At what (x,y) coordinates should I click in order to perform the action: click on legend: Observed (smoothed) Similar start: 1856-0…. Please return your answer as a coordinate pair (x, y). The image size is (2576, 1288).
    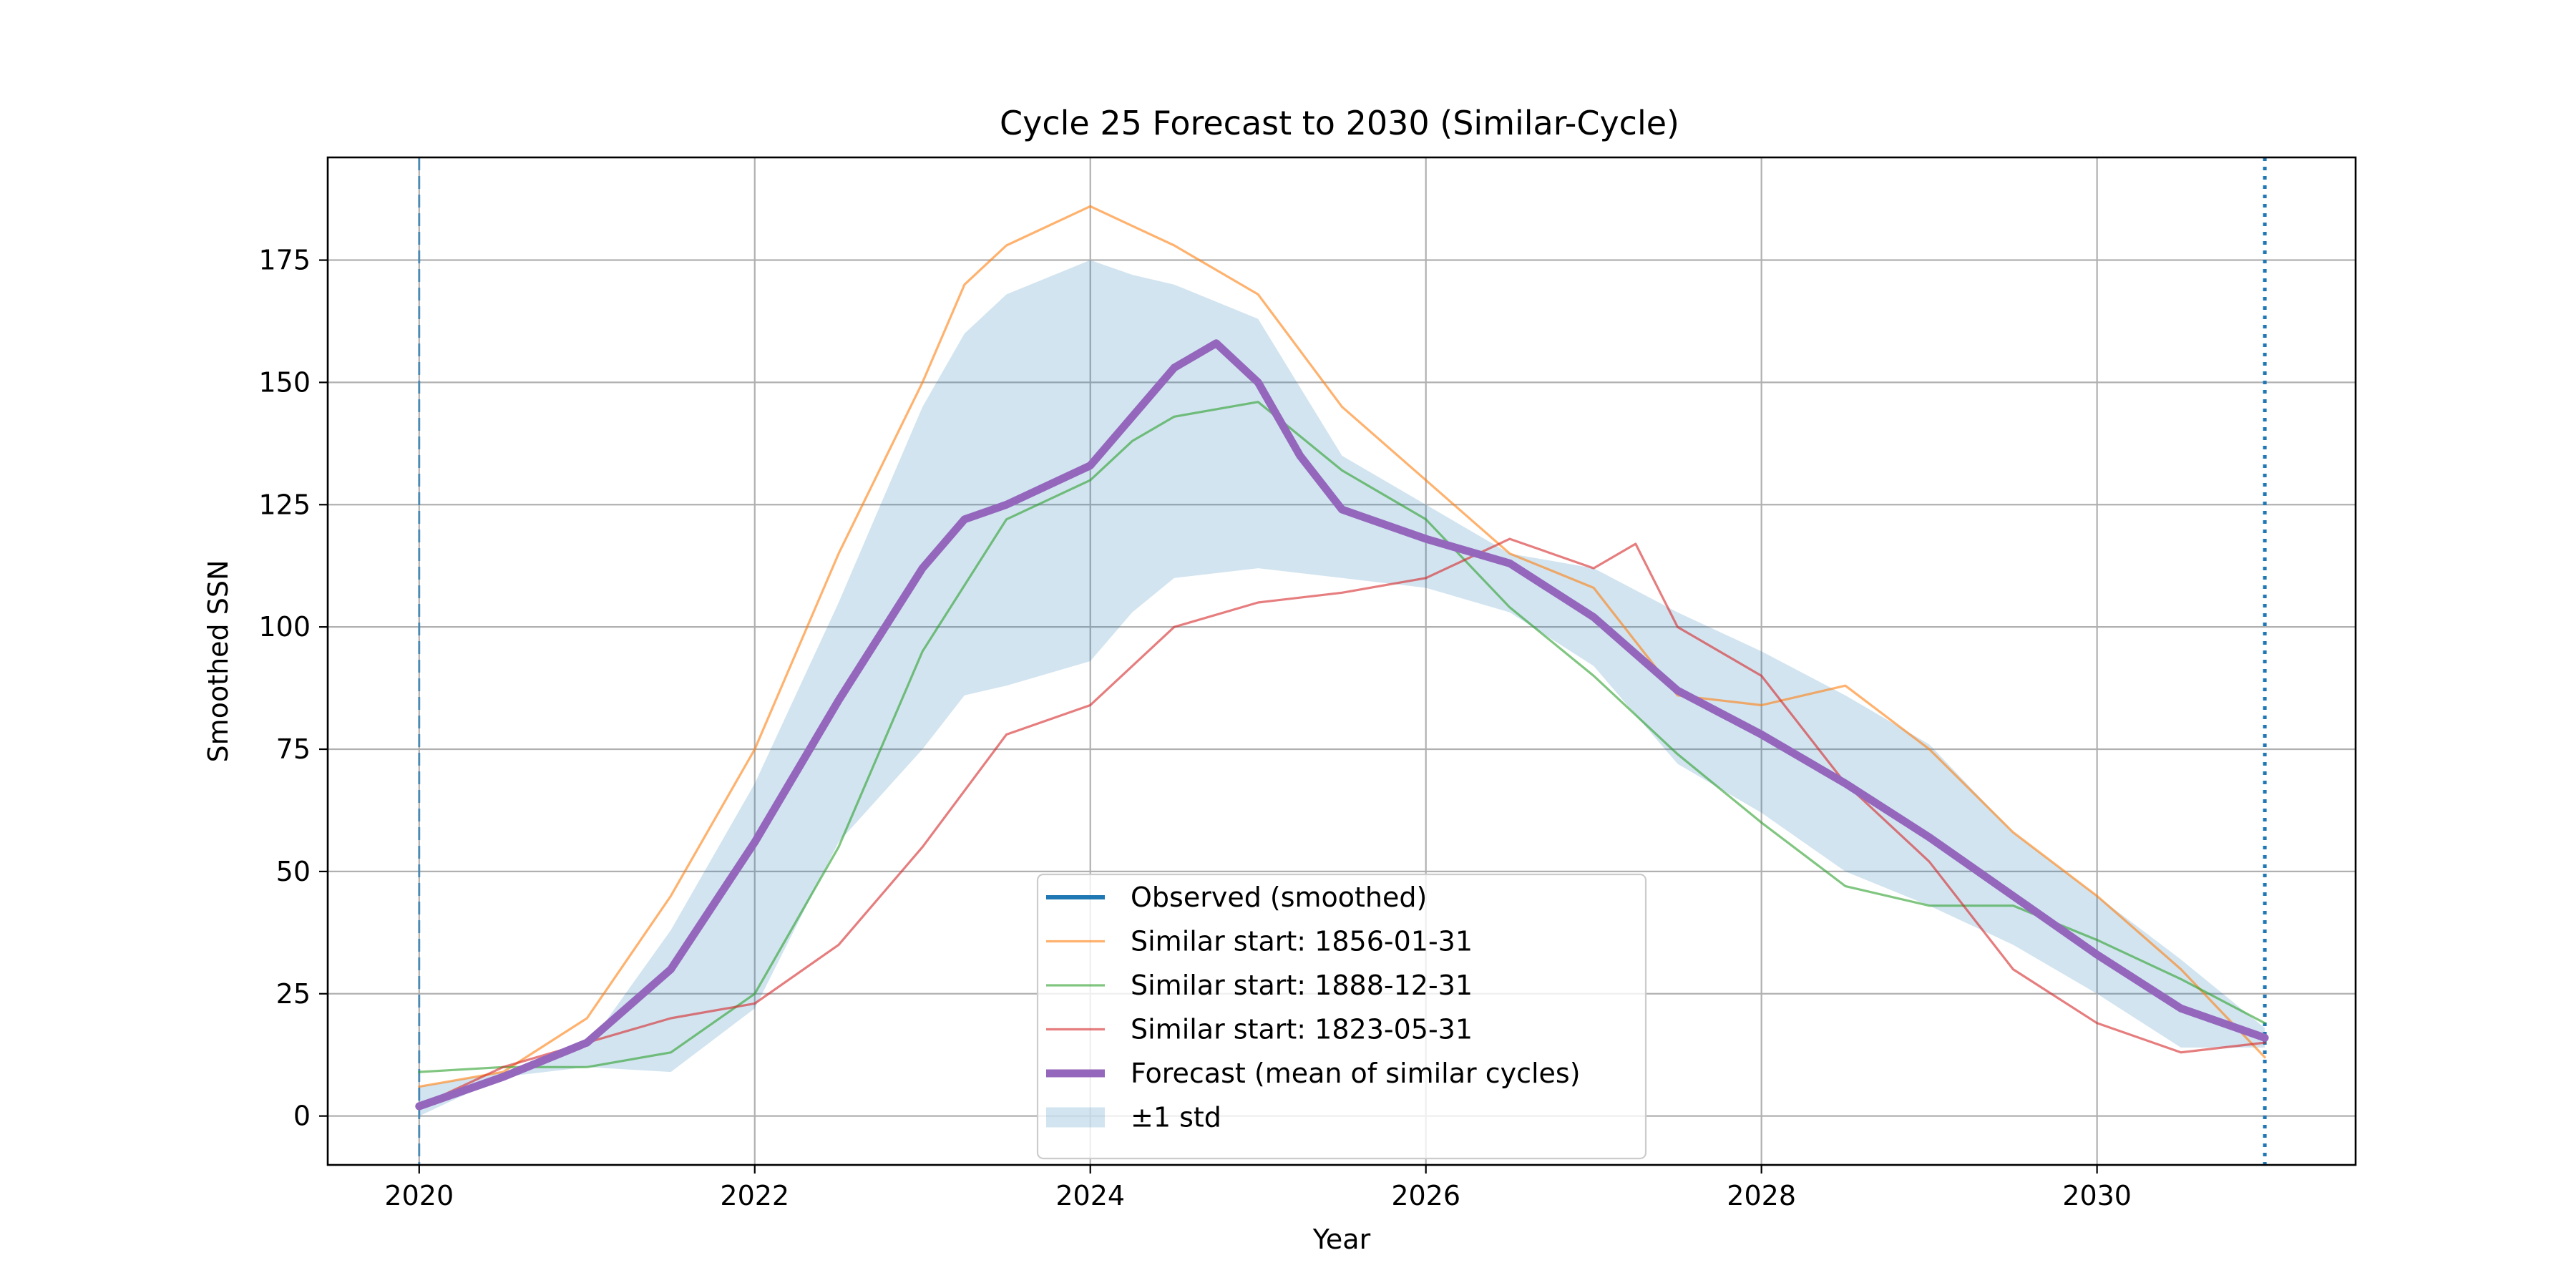
    Looking at the image, I should click on (1341, 1017).